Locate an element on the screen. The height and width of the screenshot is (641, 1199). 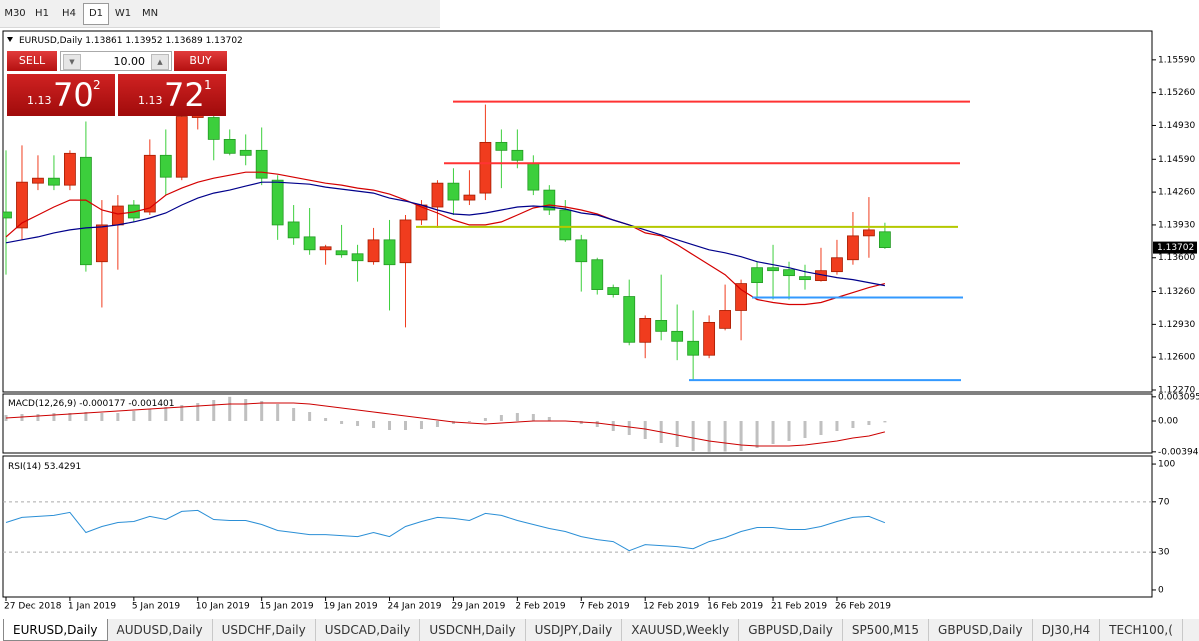
x-tick-label: 26 Feb 2019 is located at coordinates (863, 607).